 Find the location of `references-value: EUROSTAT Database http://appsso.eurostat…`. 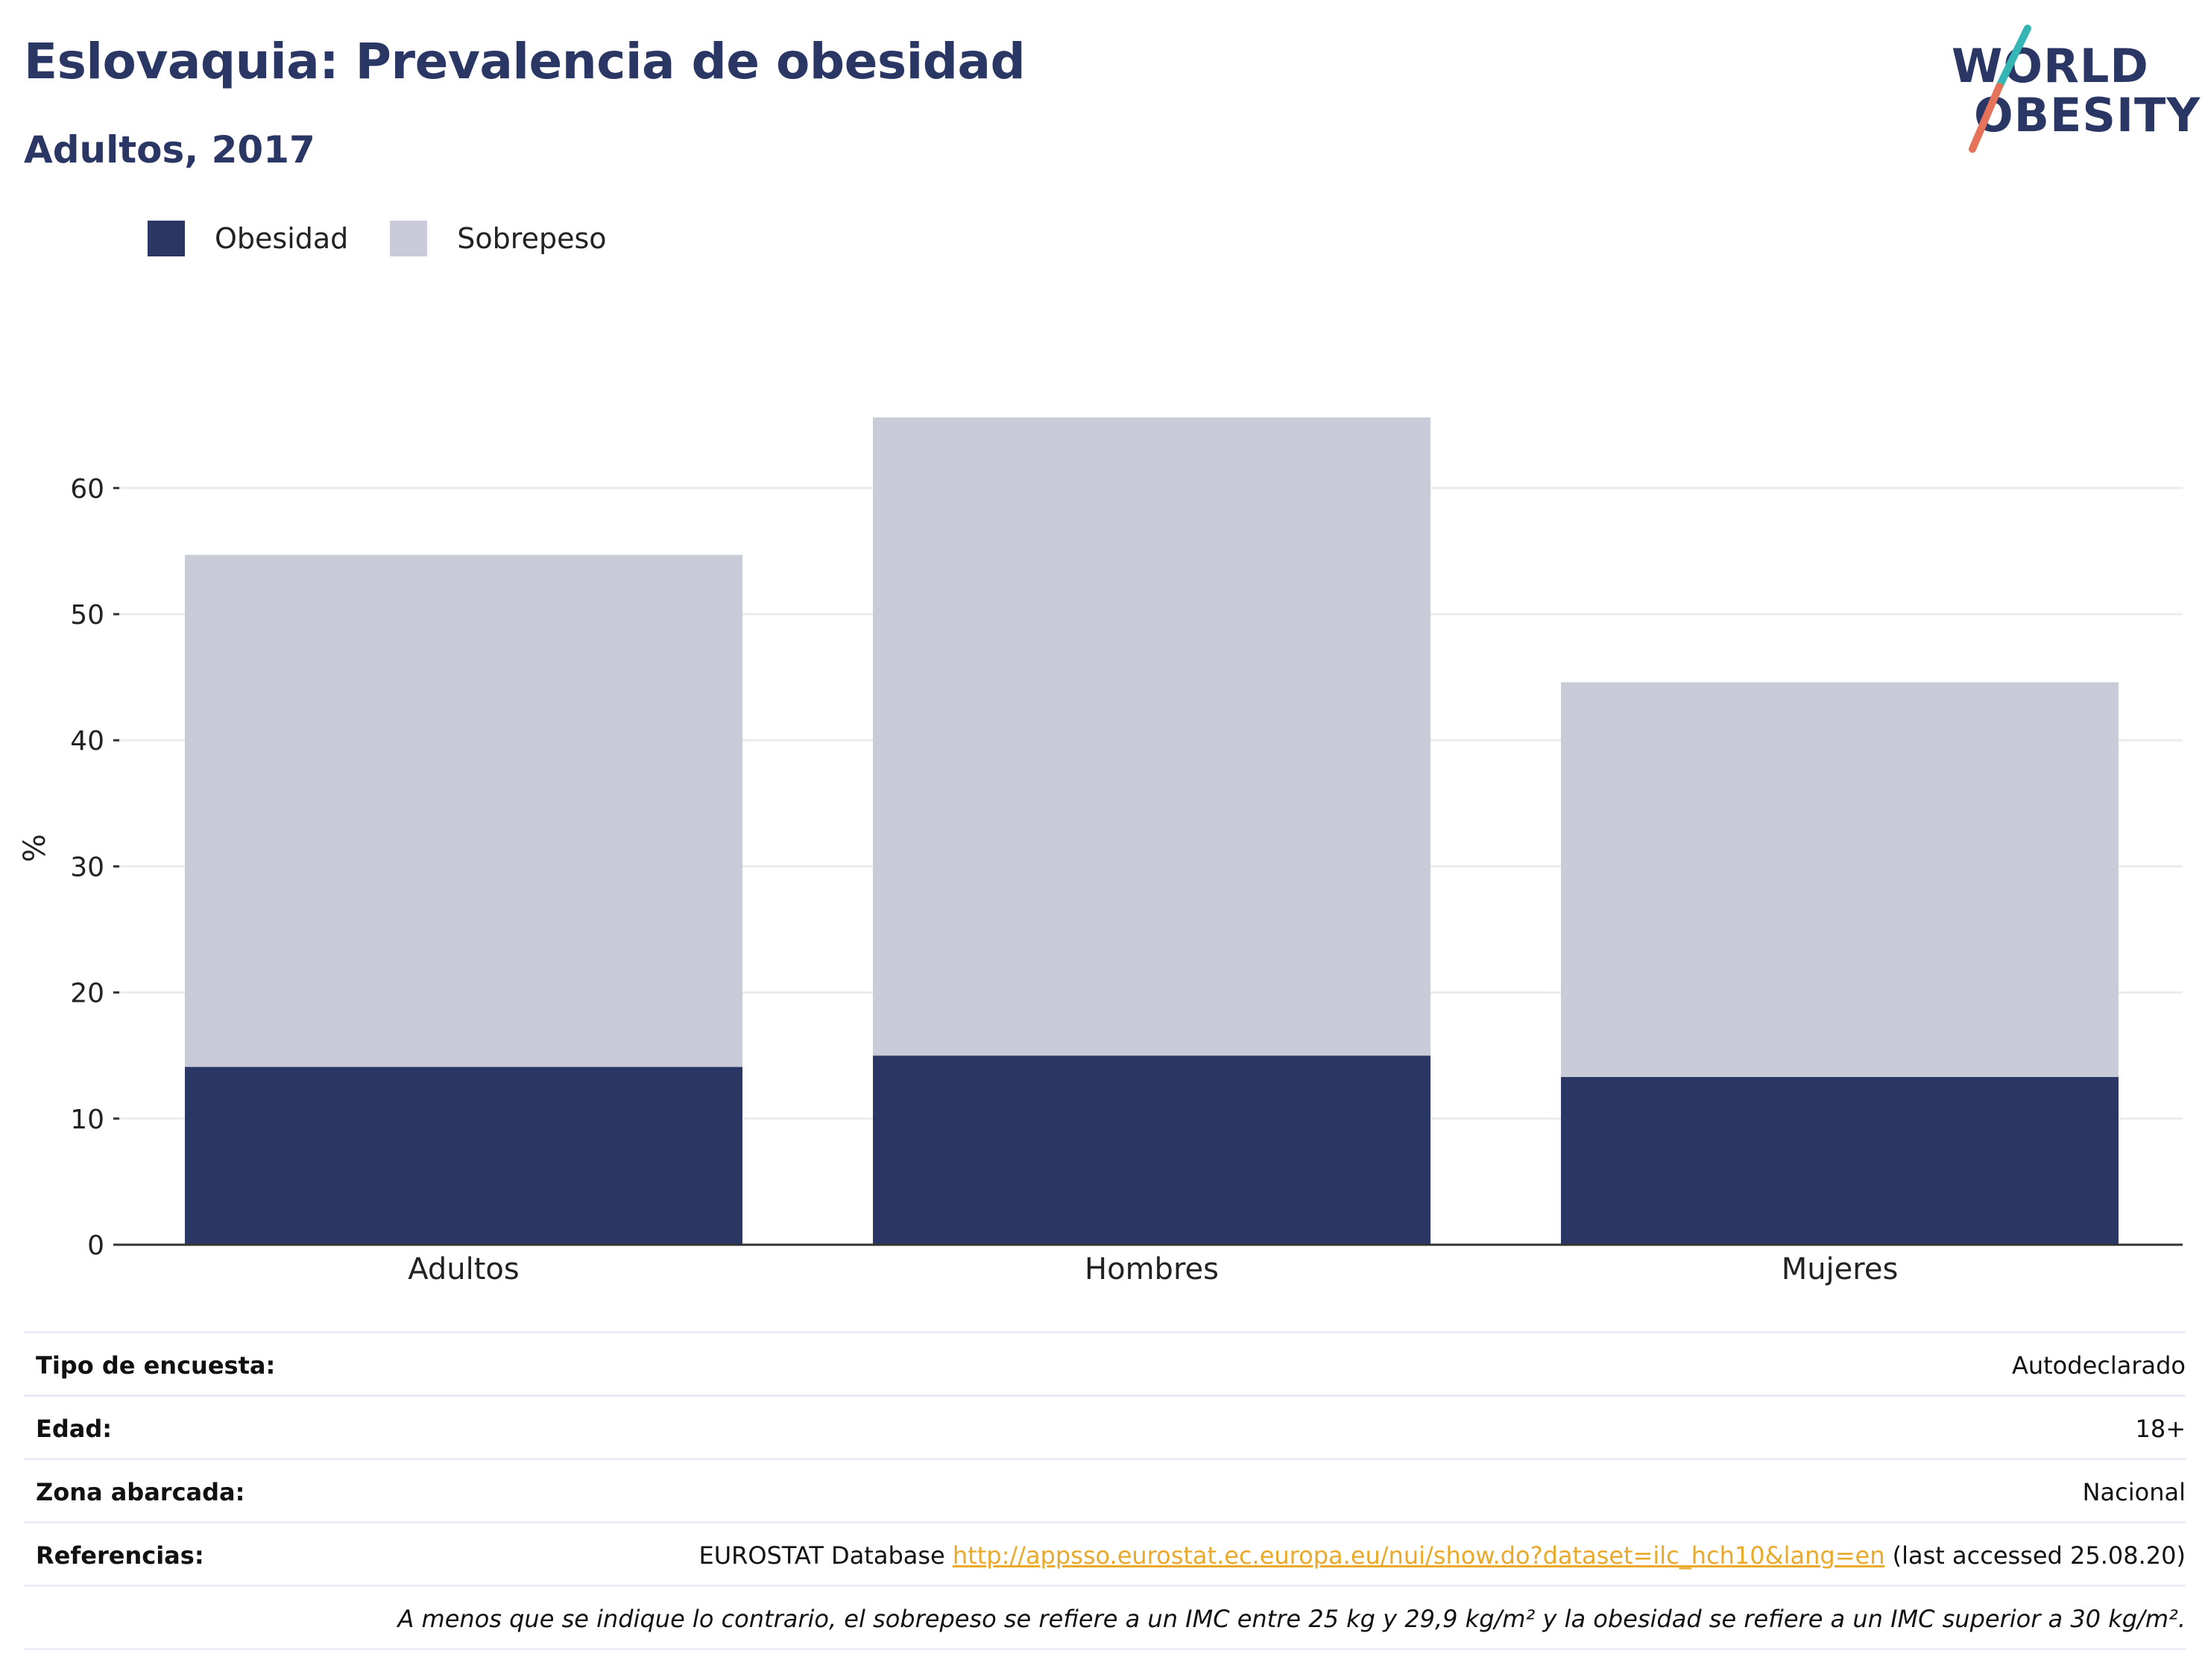

references-value: EUROSTAT Database http://appsso.eurostat… is located at coordinates (1442, 1555).